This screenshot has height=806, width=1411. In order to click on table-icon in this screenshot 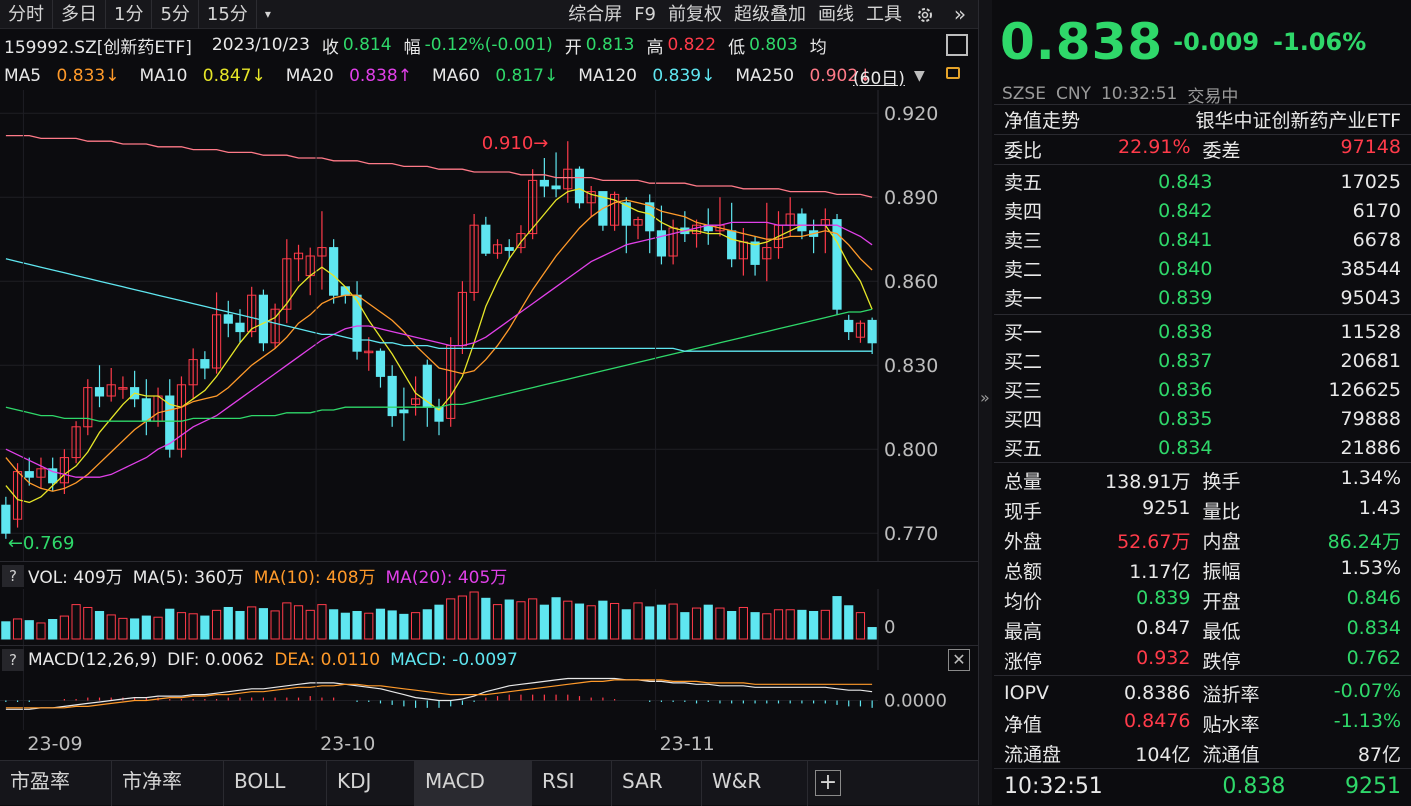, I will do `click(957, 45)`.